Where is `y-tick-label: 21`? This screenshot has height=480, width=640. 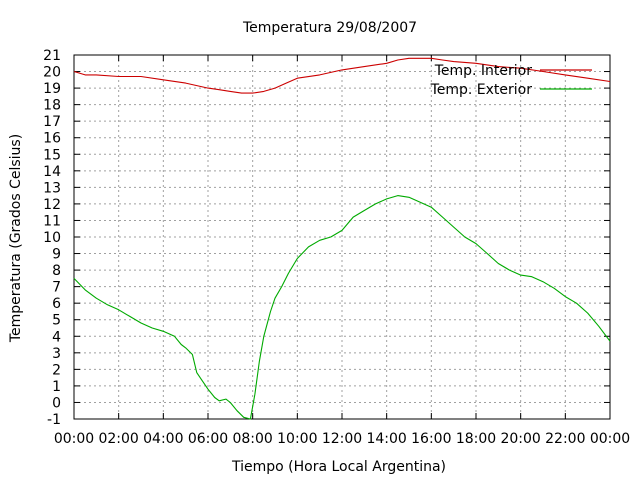 y-tick-label: 21 is located at coordinates (52, 56).